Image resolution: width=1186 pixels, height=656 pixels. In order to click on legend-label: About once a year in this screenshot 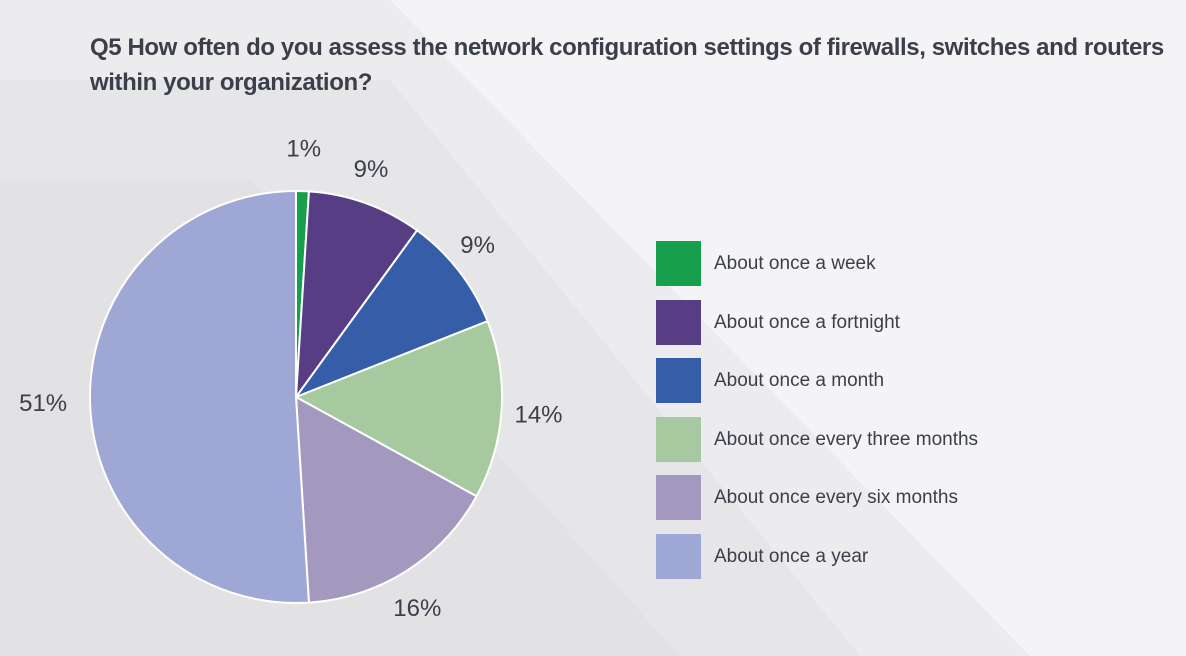, I will do `click(791, 556)`.